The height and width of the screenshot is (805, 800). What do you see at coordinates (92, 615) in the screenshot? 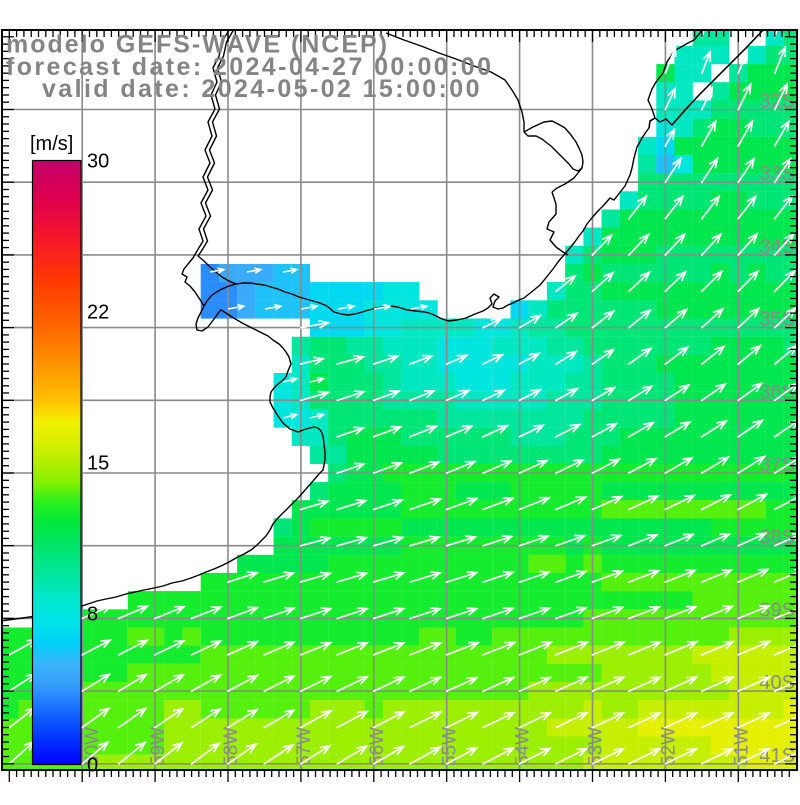
I see `svg-text: 8` at bounding box center [92, 615].